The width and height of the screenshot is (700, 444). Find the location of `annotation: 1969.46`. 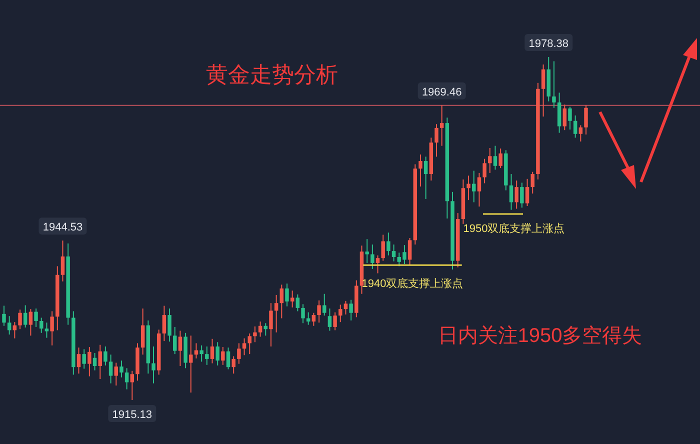

annotation: 1969.46 is located at coordinates (442, 92).